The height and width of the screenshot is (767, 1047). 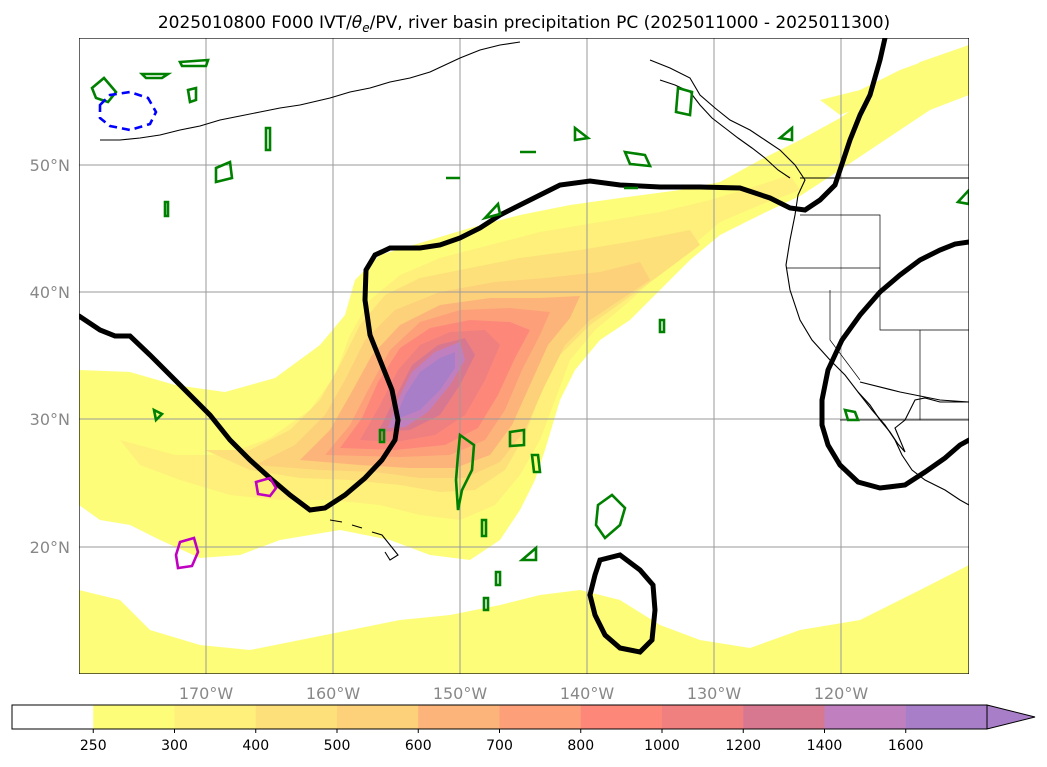 I want to click on lon-label-140w: 140°W, so click(x=587, y=693).